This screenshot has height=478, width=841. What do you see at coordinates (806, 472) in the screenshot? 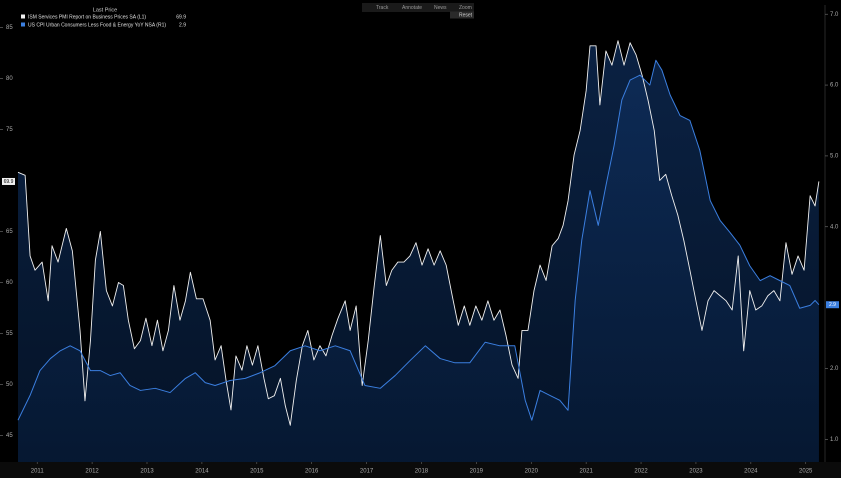
I see `x-tick-label: 2025` at bounding box center [806, 472].